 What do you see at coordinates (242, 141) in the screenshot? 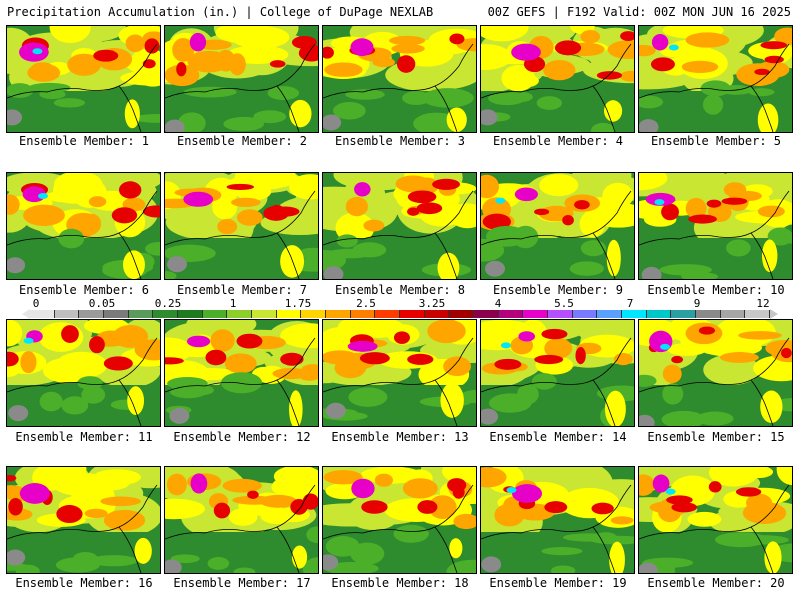
I see `ensemble-member-label: Ensemble Member: 2` at bounding box center [242, 141].